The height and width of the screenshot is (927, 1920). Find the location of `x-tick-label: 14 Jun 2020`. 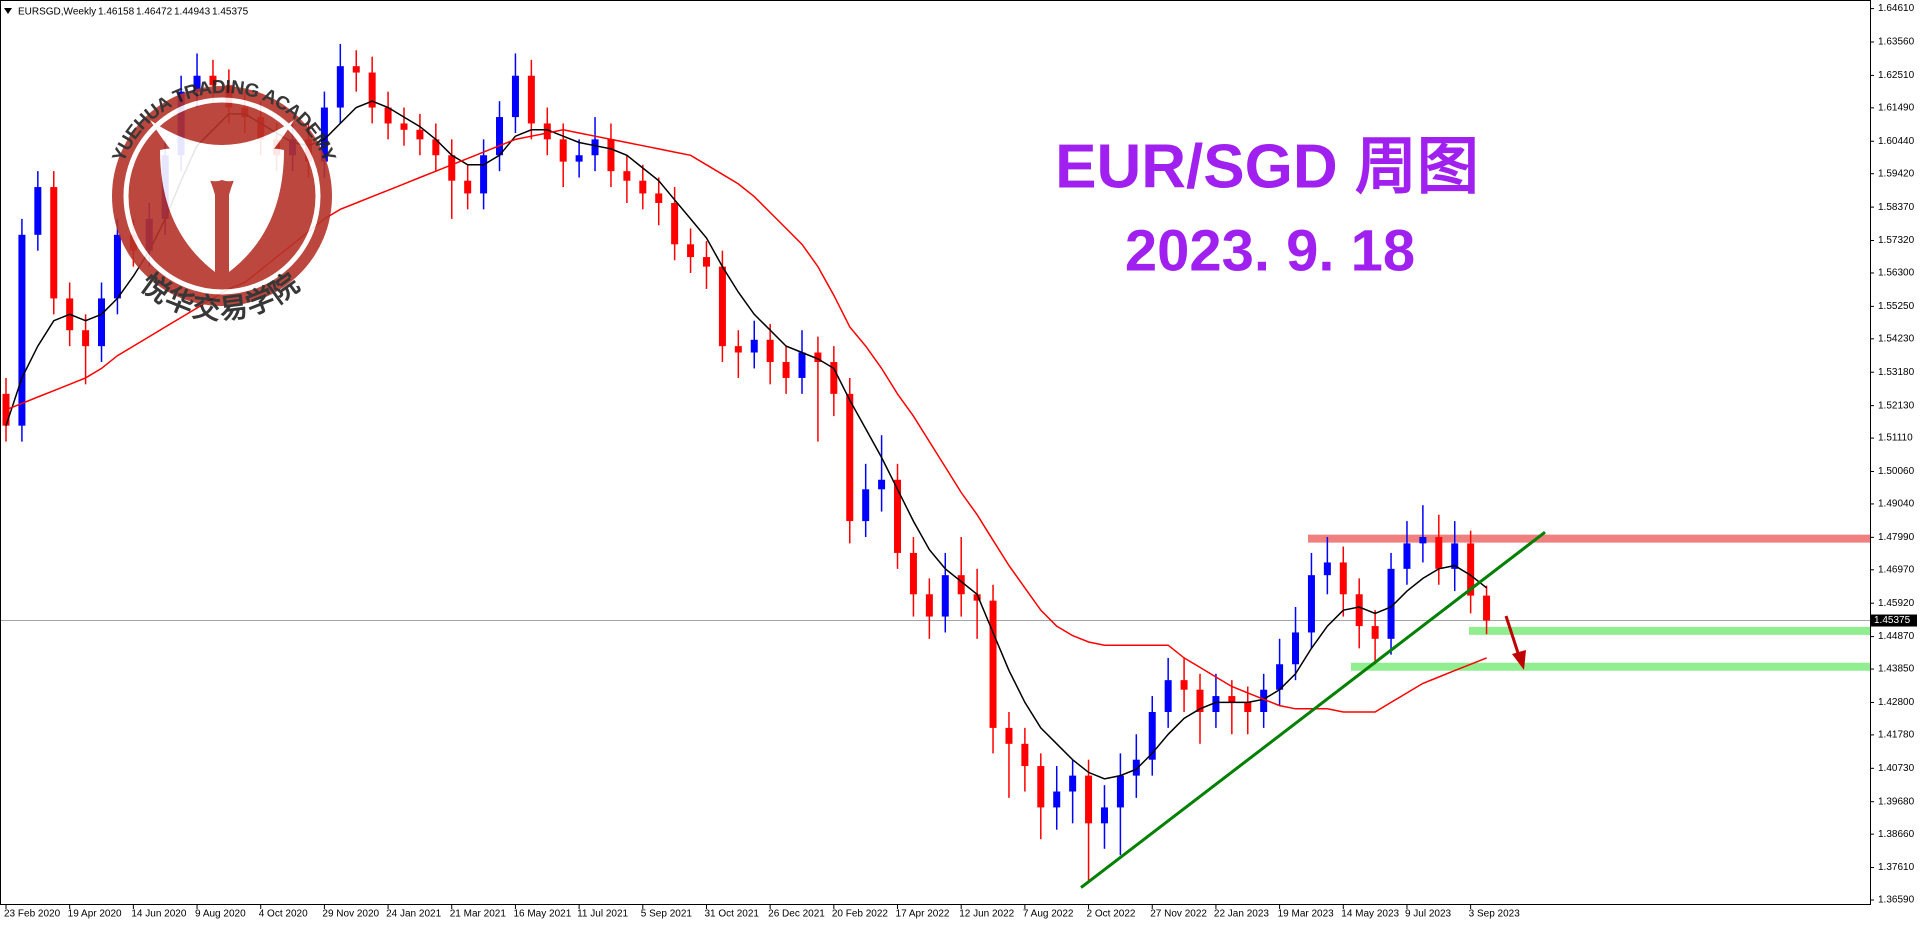

x-tick-label: 14 Jun 2020 is located at coordinates (158, 914).